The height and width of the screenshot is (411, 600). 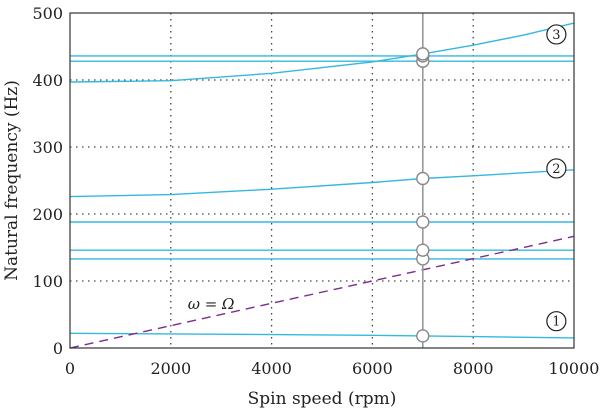 What do you see at coordinates (70, 368) in the screenshot?
I see `x-tick-label: 0` at bounding box center [70, 368].